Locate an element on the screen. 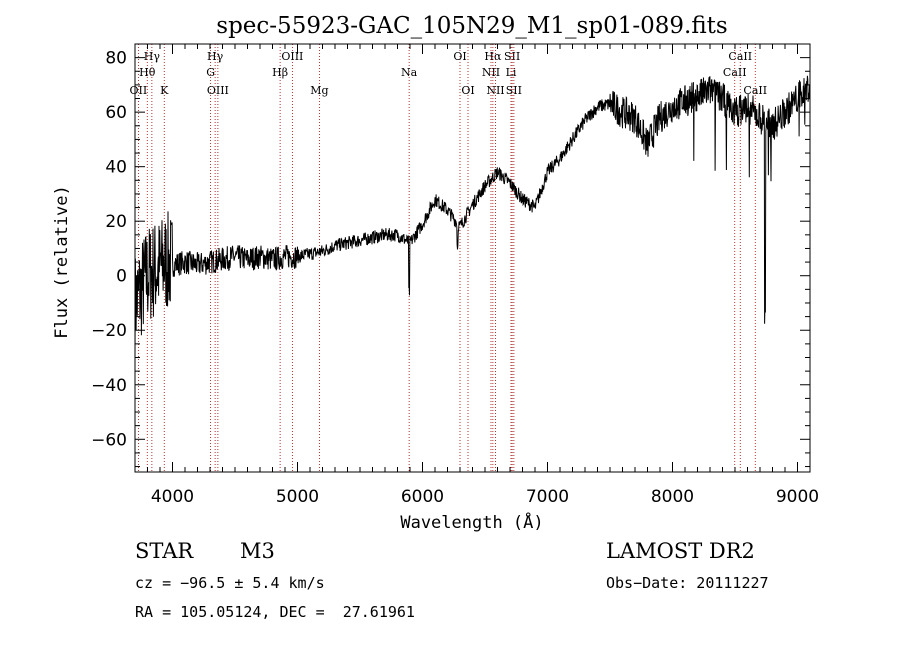  x-tick-label: 9000 is located at coordinates (797, 497).